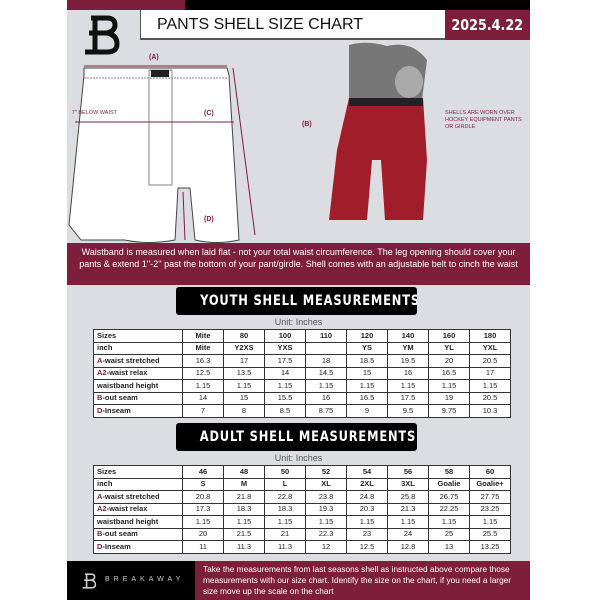 This screenshot has width=600, height=600. Describe the element at coordinates (449, 484) in the screenshot. I see `table-cell: Goalie` at that location.